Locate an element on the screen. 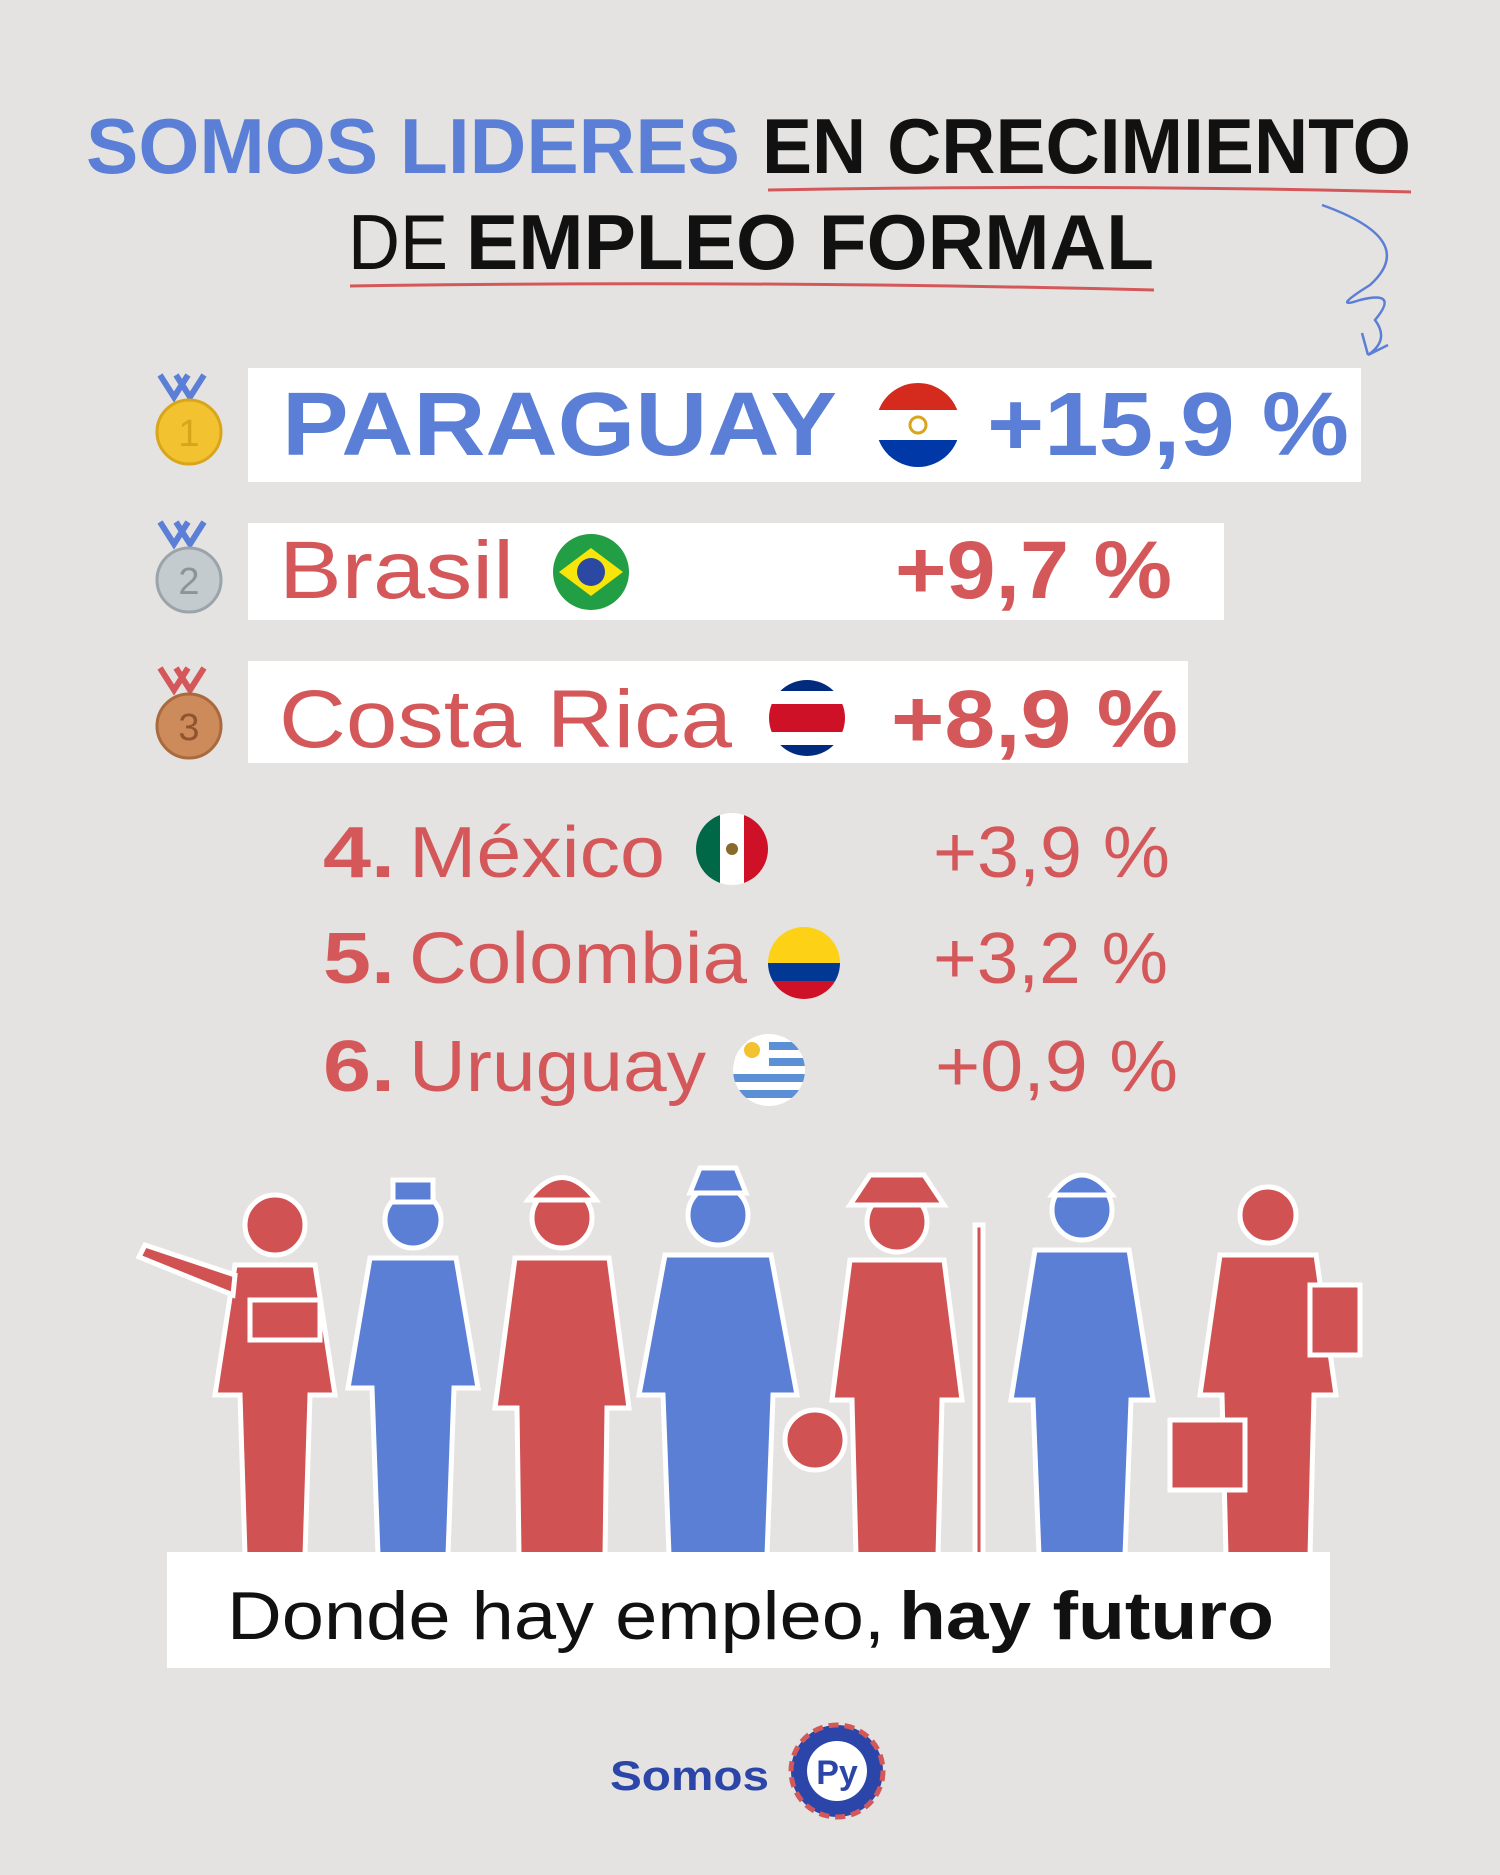 This screenshot has width=1500, height=1875. title-line2-start: DE is located at coordinates (398, 242).